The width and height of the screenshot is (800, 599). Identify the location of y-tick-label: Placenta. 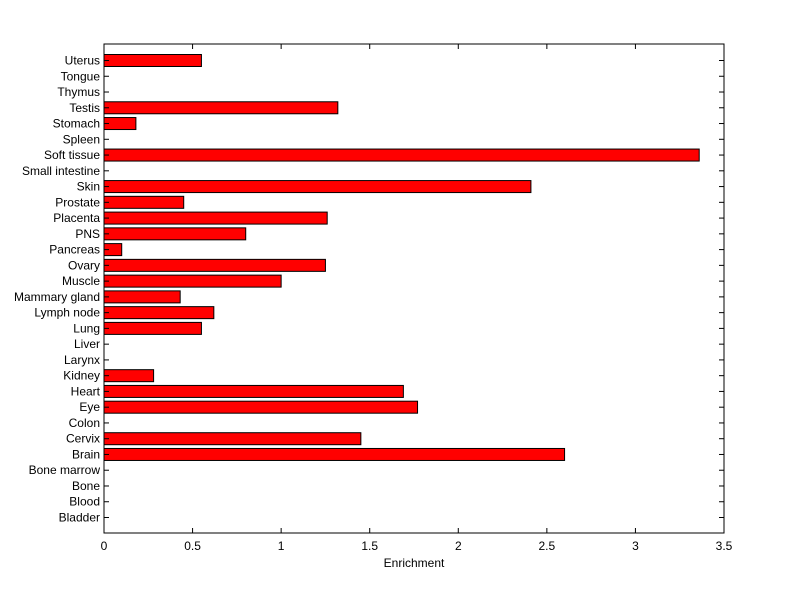
(76, 218).